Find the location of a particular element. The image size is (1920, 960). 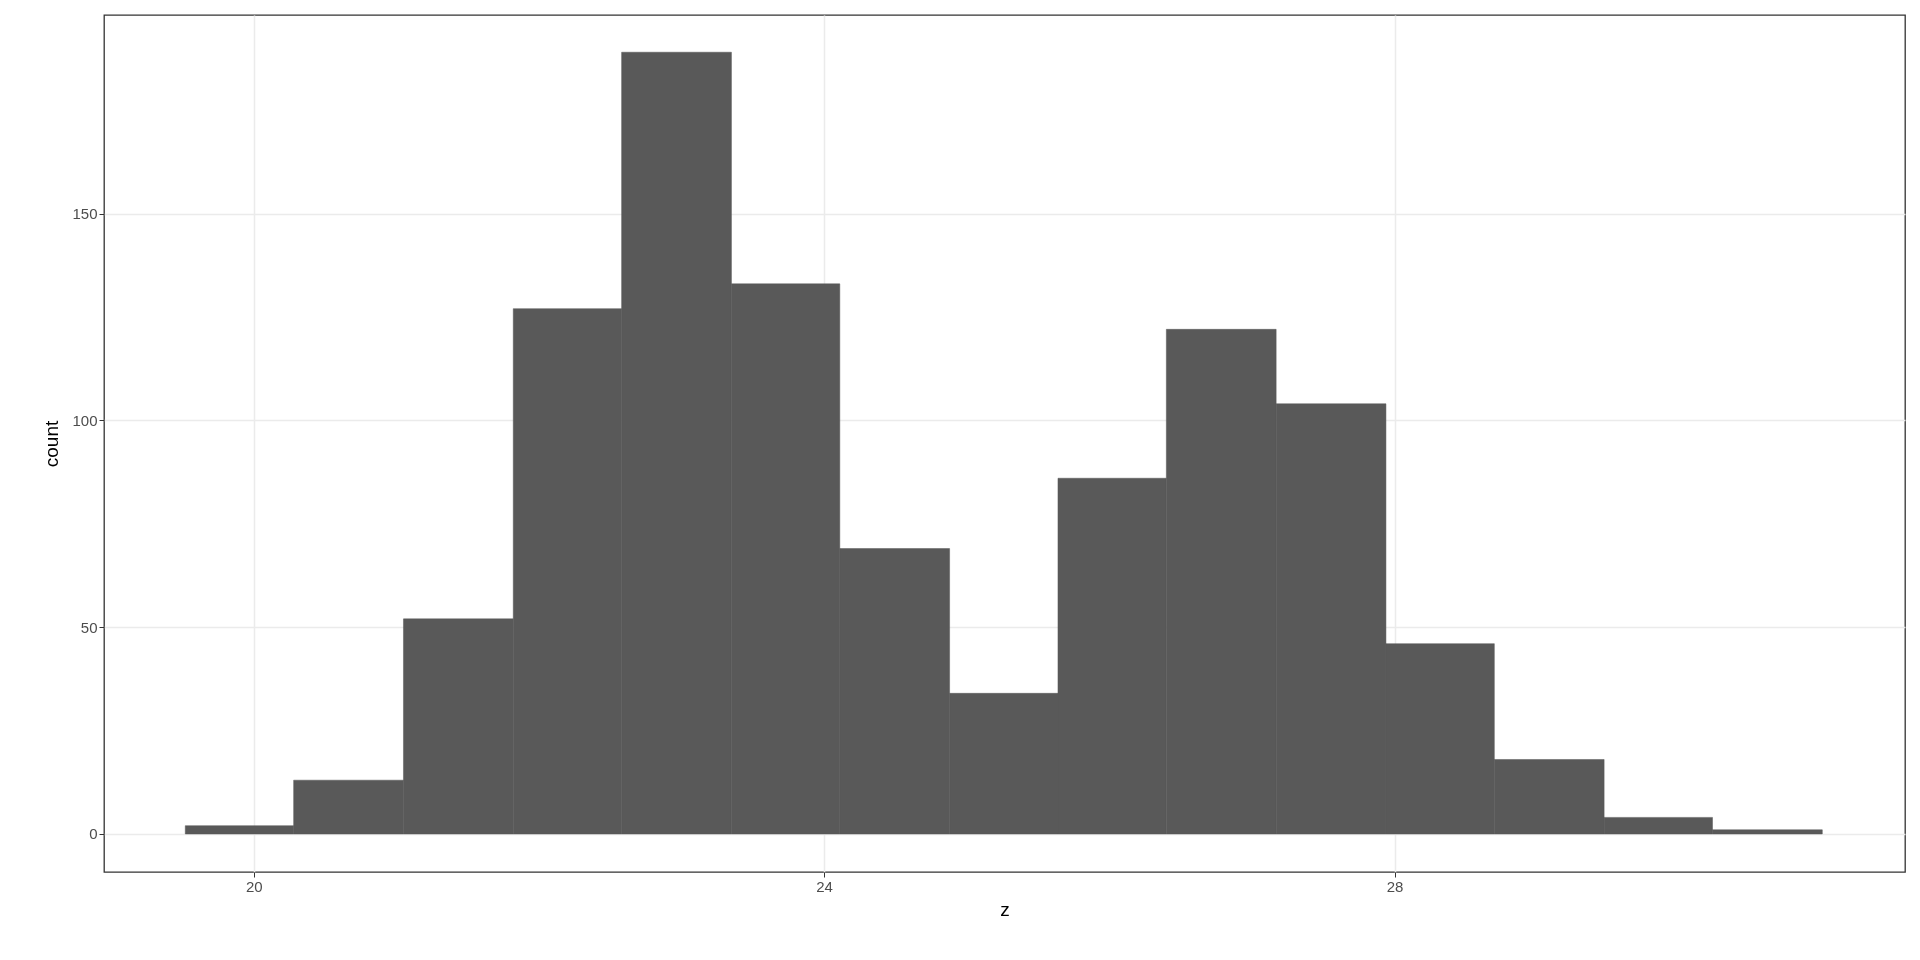

y-tick-label: 50 is located at coordinates (89, 627).